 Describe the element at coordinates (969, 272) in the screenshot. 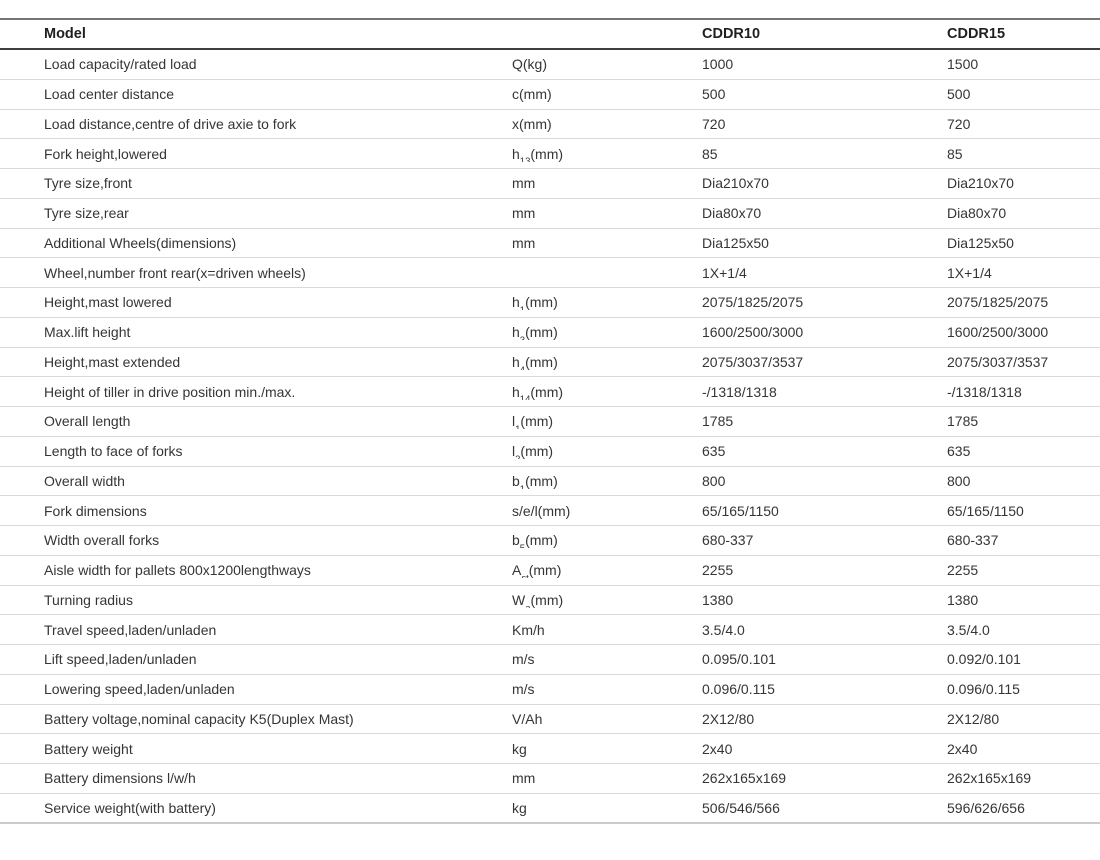

I see `value-cddr15: 1X+1/4` at that location.